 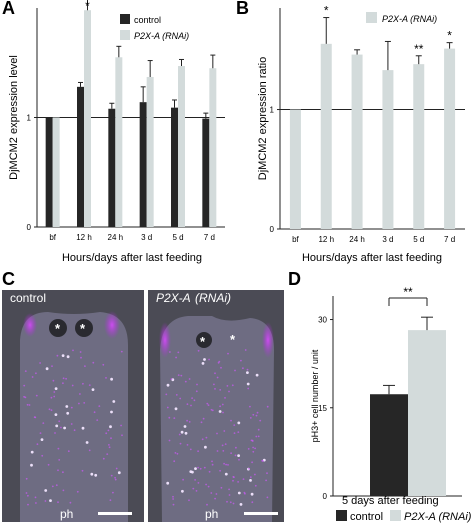 I want to click on x-tick-label: 12 h, so click(x=84, y=237).